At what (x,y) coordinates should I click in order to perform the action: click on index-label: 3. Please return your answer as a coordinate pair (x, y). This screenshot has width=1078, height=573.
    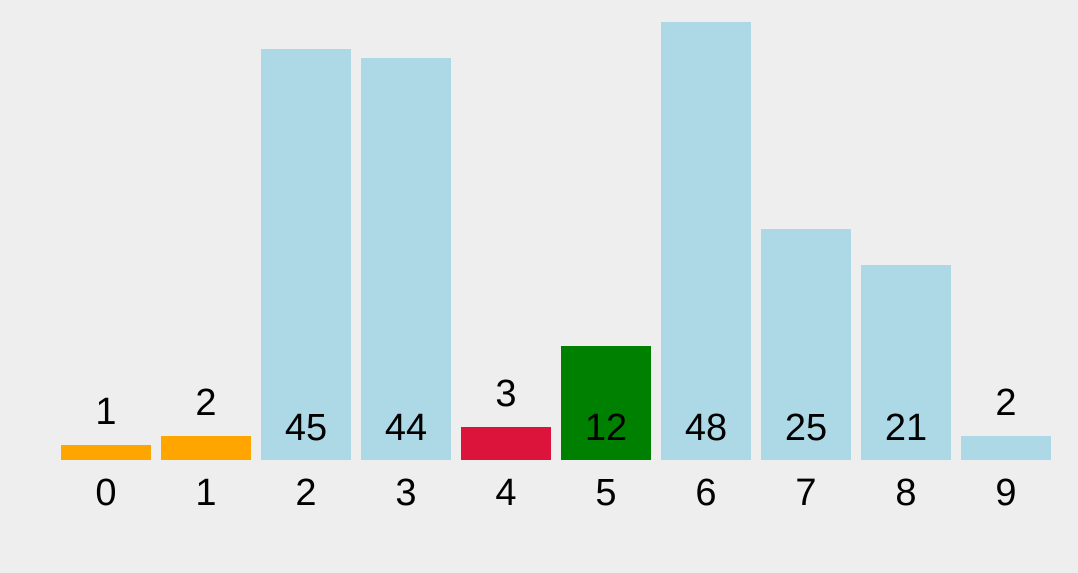
    Looking at the image, I should click on (405, 493).